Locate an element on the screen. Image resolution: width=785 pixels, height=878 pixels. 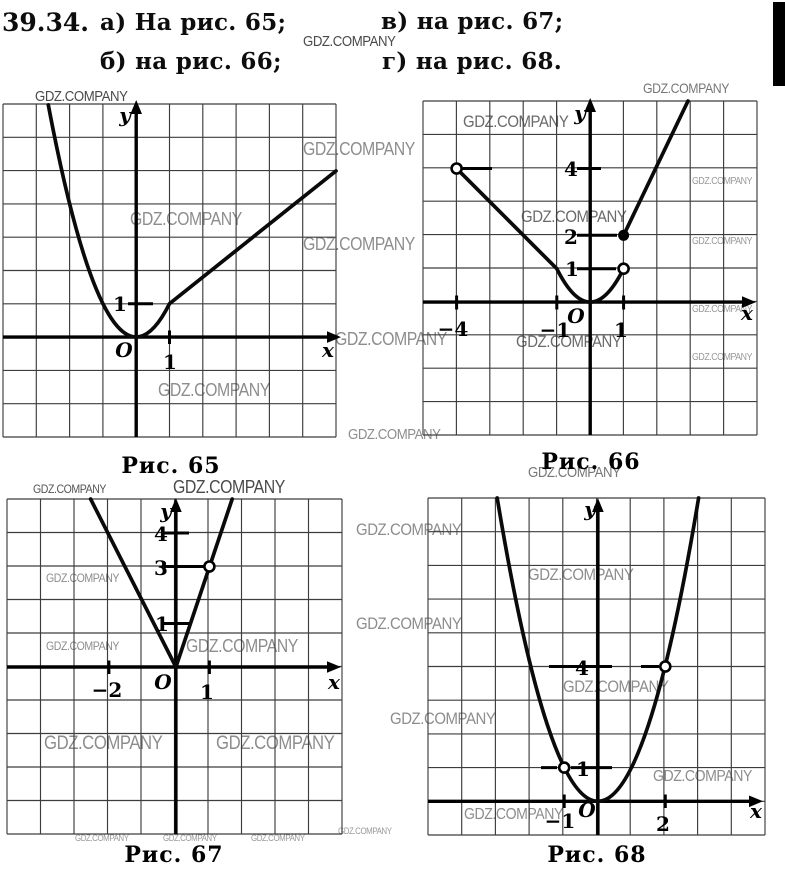
fig68-x-axis-arrow-icon is located at coordinates (756, 801).